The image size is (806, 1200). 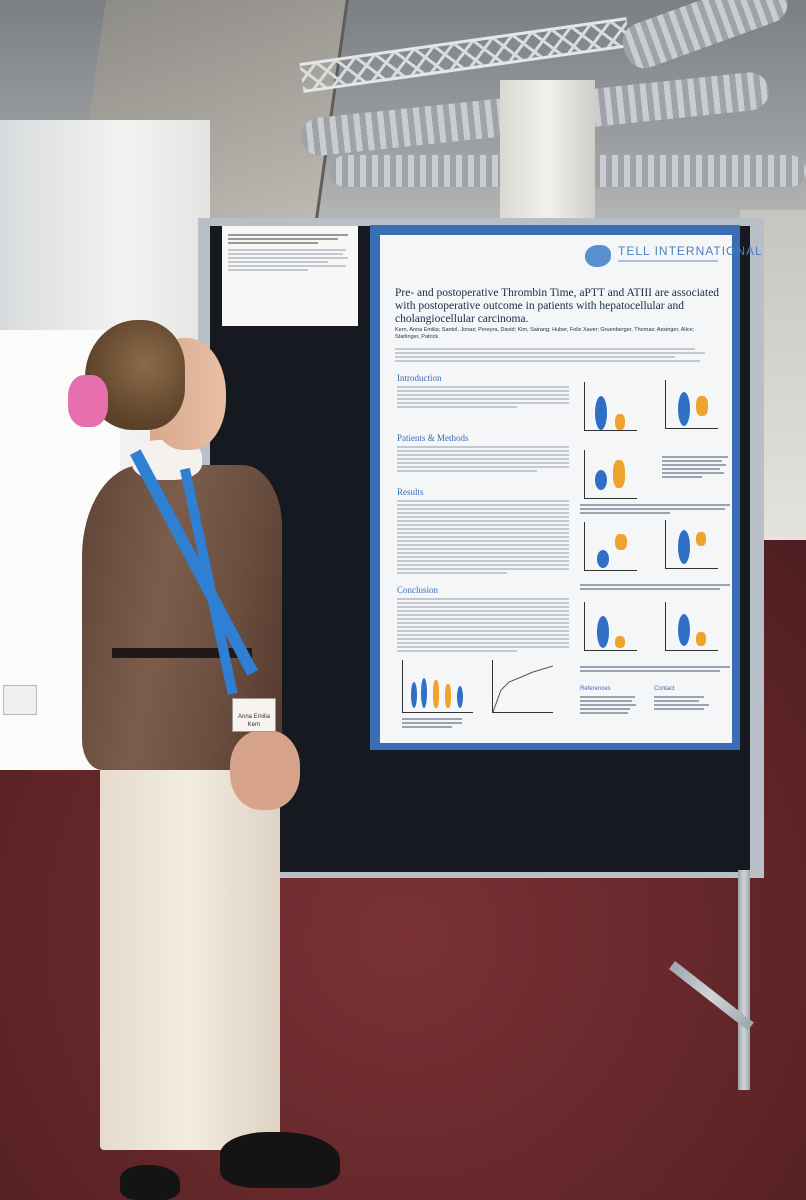 What do you see at coordinates (708, 251) in the screenshot?
I see `logo-line2: INTERNATIONAL` at bounding box center [708, 251].